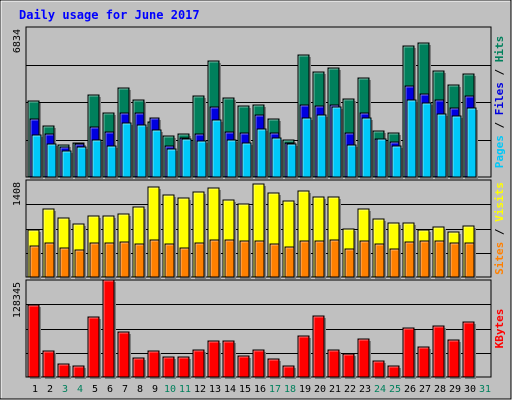 The height and width of the screenshot is (400, 512). Describe the element at coordinates (125, 389) in the screenshot. I see `day-label-7: 7` at that location.